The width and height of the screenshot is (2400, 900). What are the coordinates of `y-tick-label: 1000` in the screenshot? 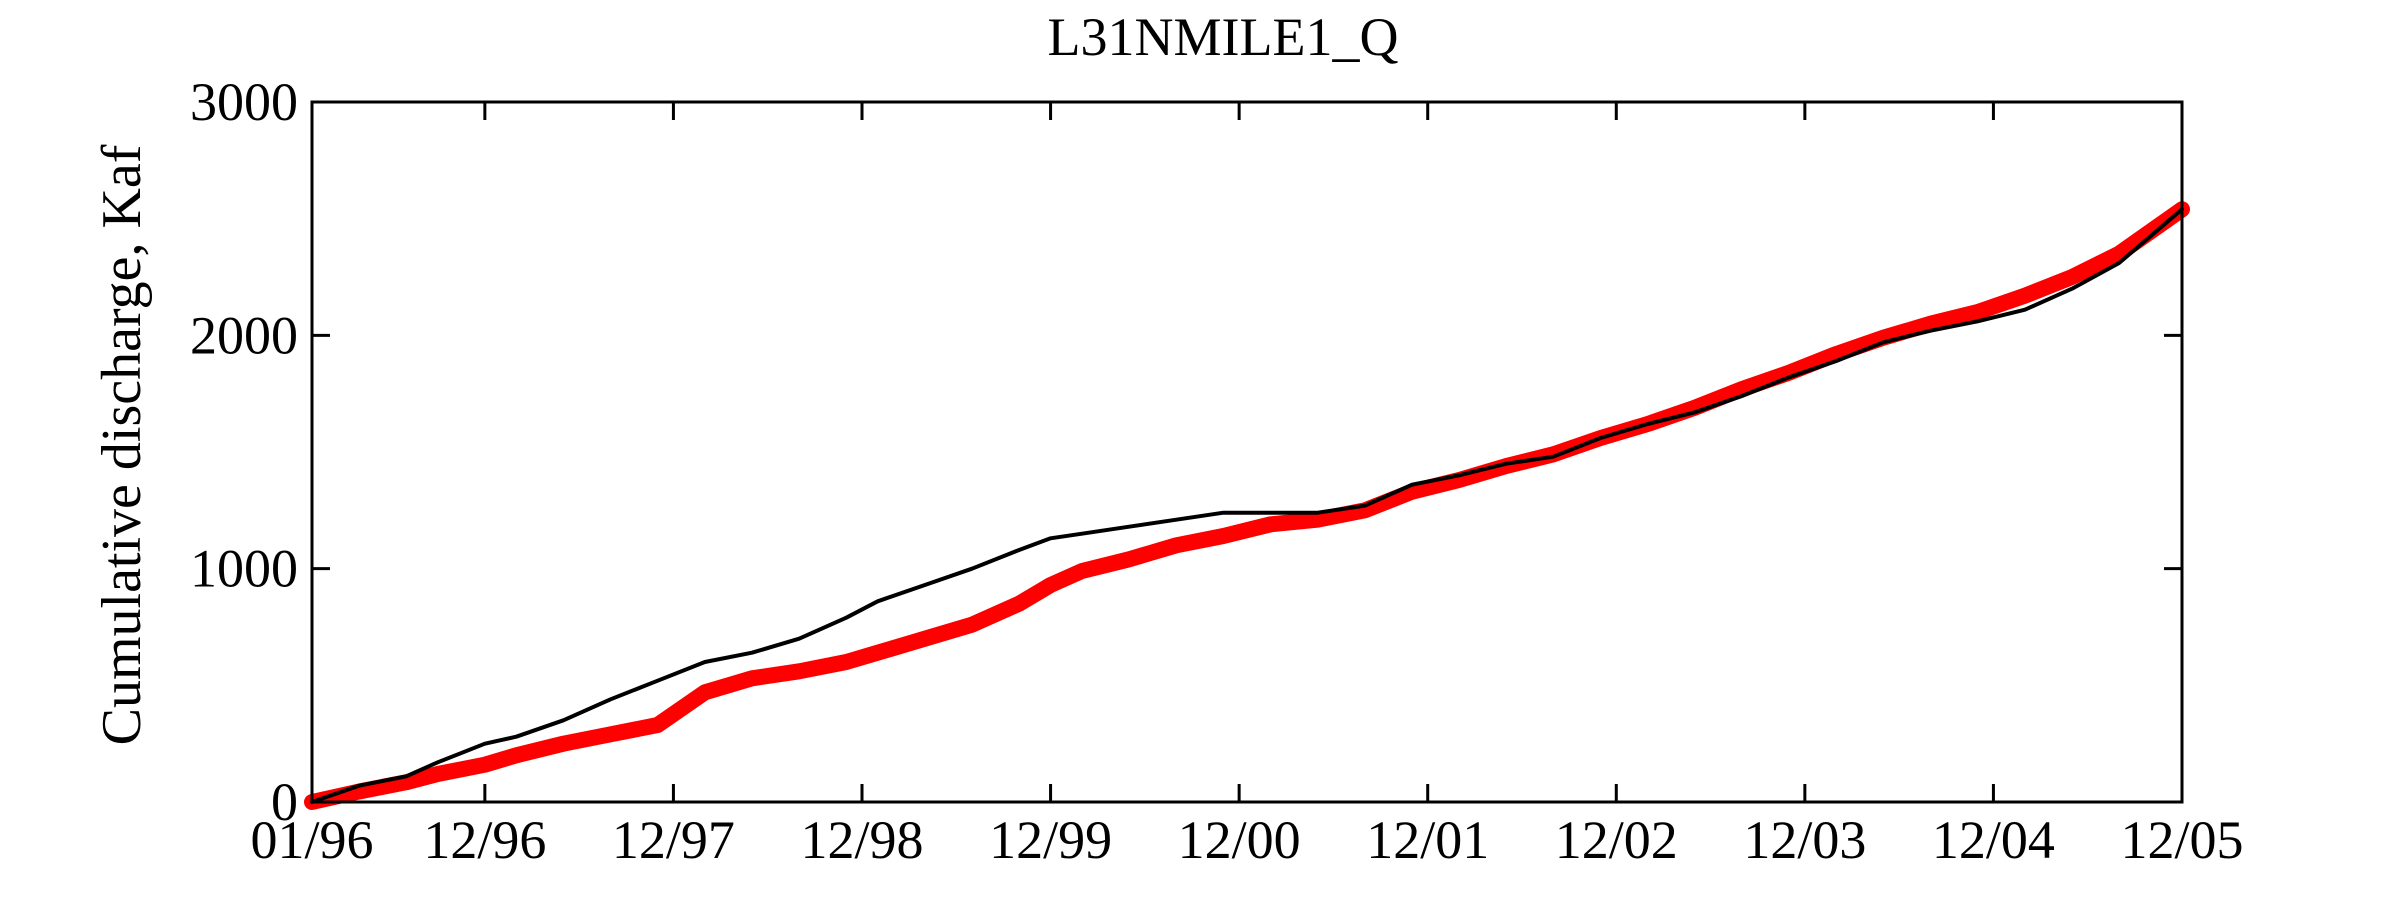 It's located at (244, 569).